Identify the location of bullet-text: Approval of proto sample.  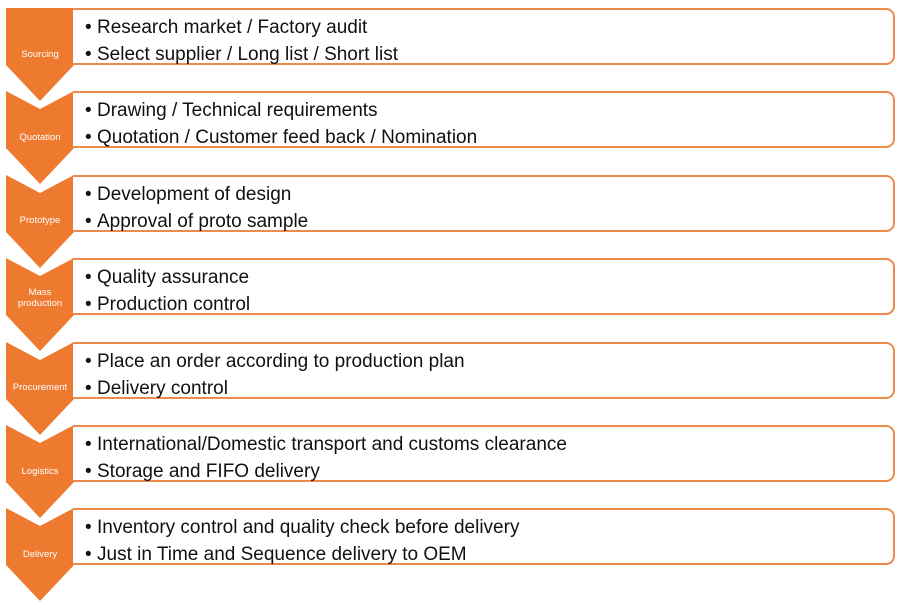
(203, 221).